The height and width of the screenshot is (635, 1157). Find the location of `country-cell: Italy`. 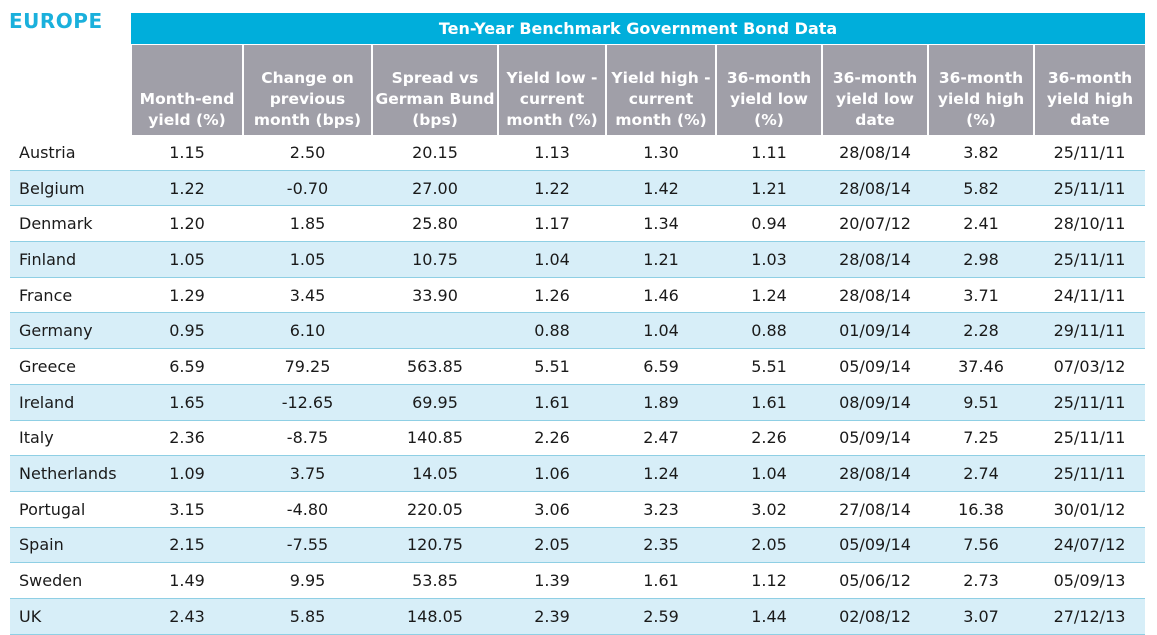

country-cell: Italy is located at coordinates (70, 437).